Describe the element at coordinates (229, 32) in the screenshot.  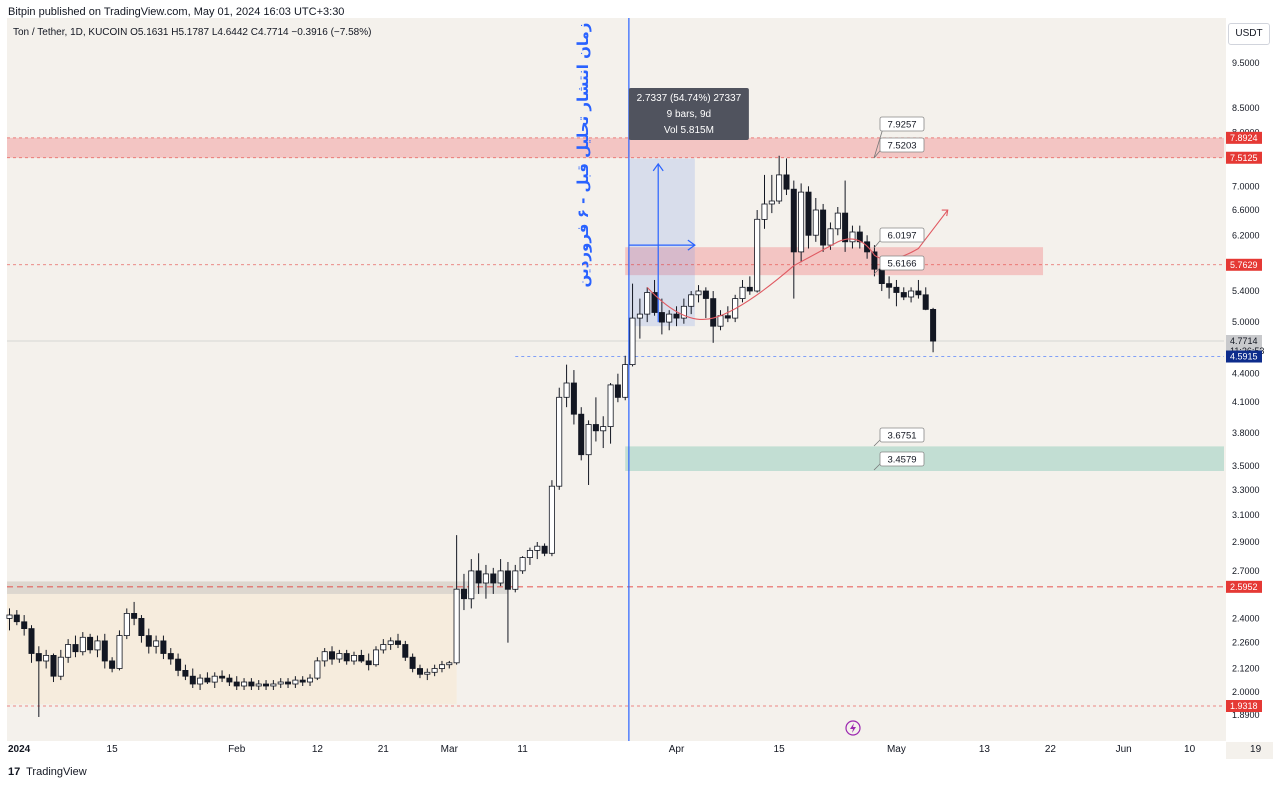
I see `legend-low: L4.6442` at that location.